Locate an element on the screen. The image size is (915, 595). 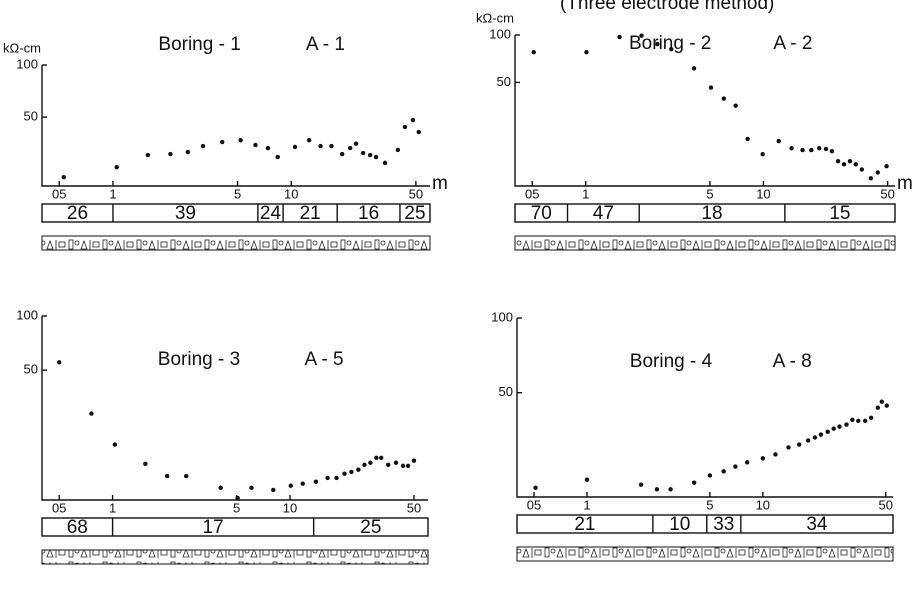
layer-label: 68 is located at coordinates (77, 527).